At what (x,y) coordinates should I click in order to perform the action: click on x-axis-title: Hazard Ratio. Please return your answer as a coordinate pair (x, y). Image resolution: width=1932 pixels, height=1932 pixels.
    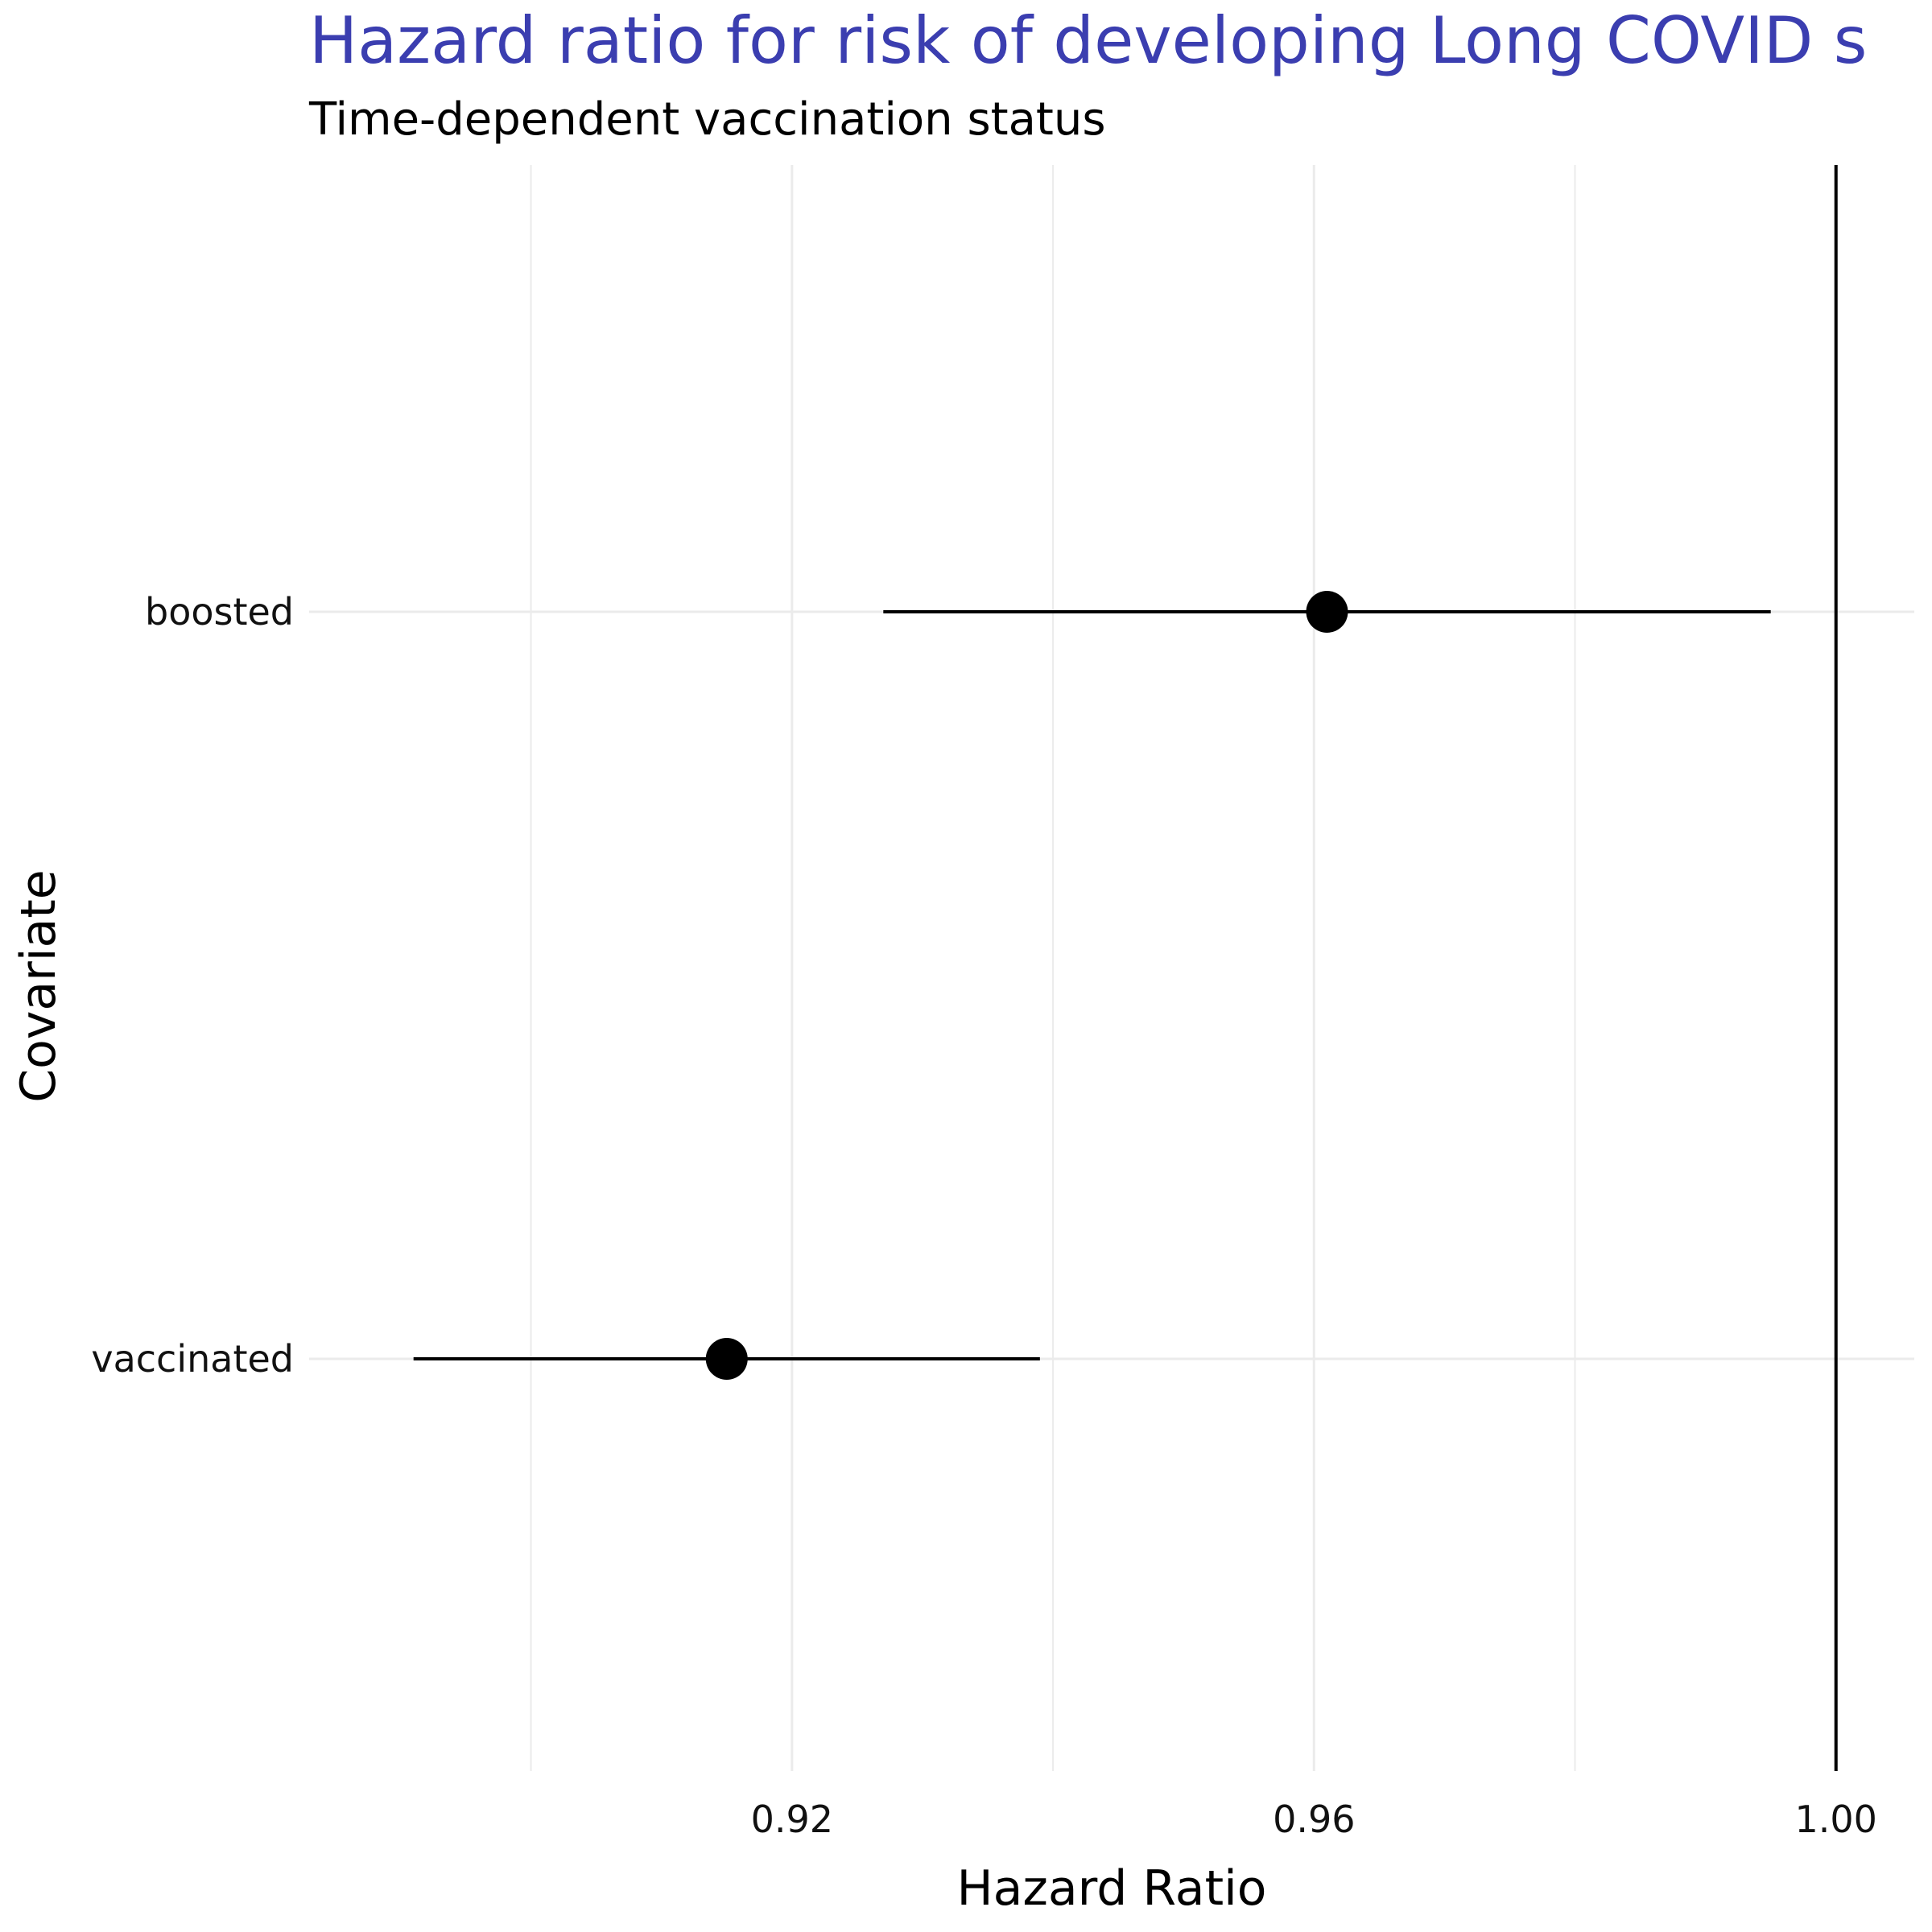
    Looking at the image, I should click on (1112, 1888).